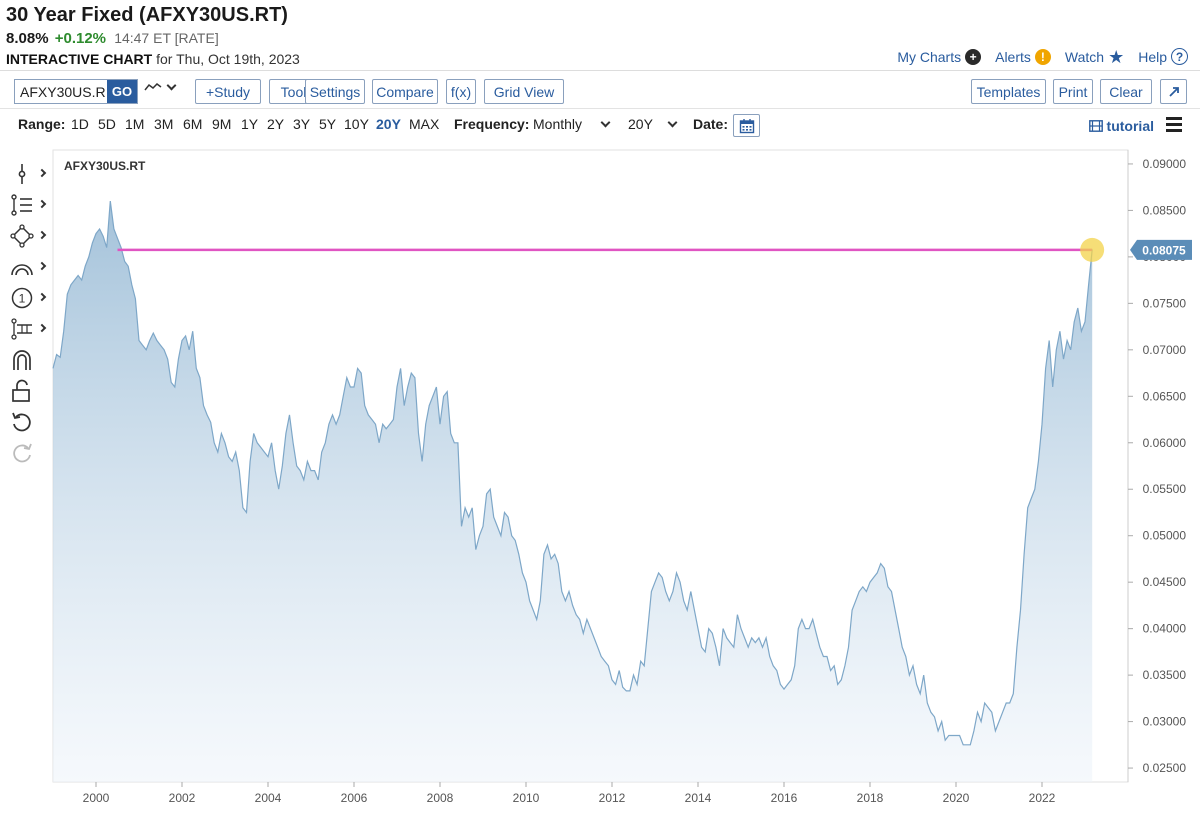 This screenshot has width=1200, height=820. I want to click on measure-tool, so click(30, 329).